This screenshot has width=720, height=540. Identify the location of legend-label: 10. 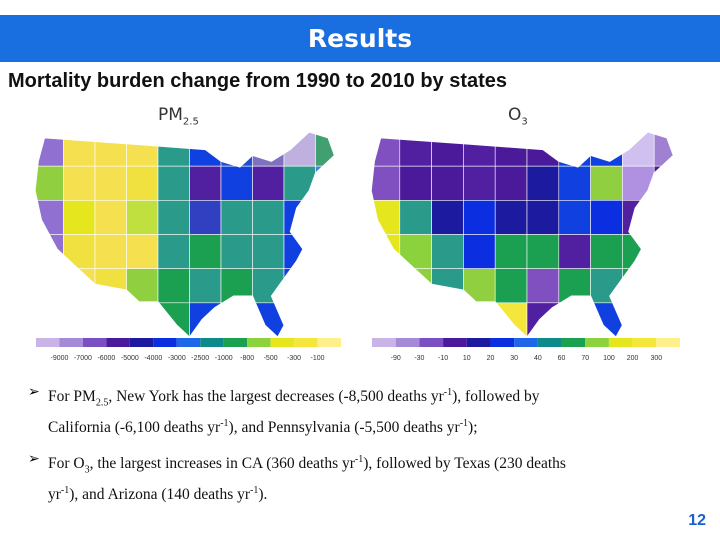
(467, 358).